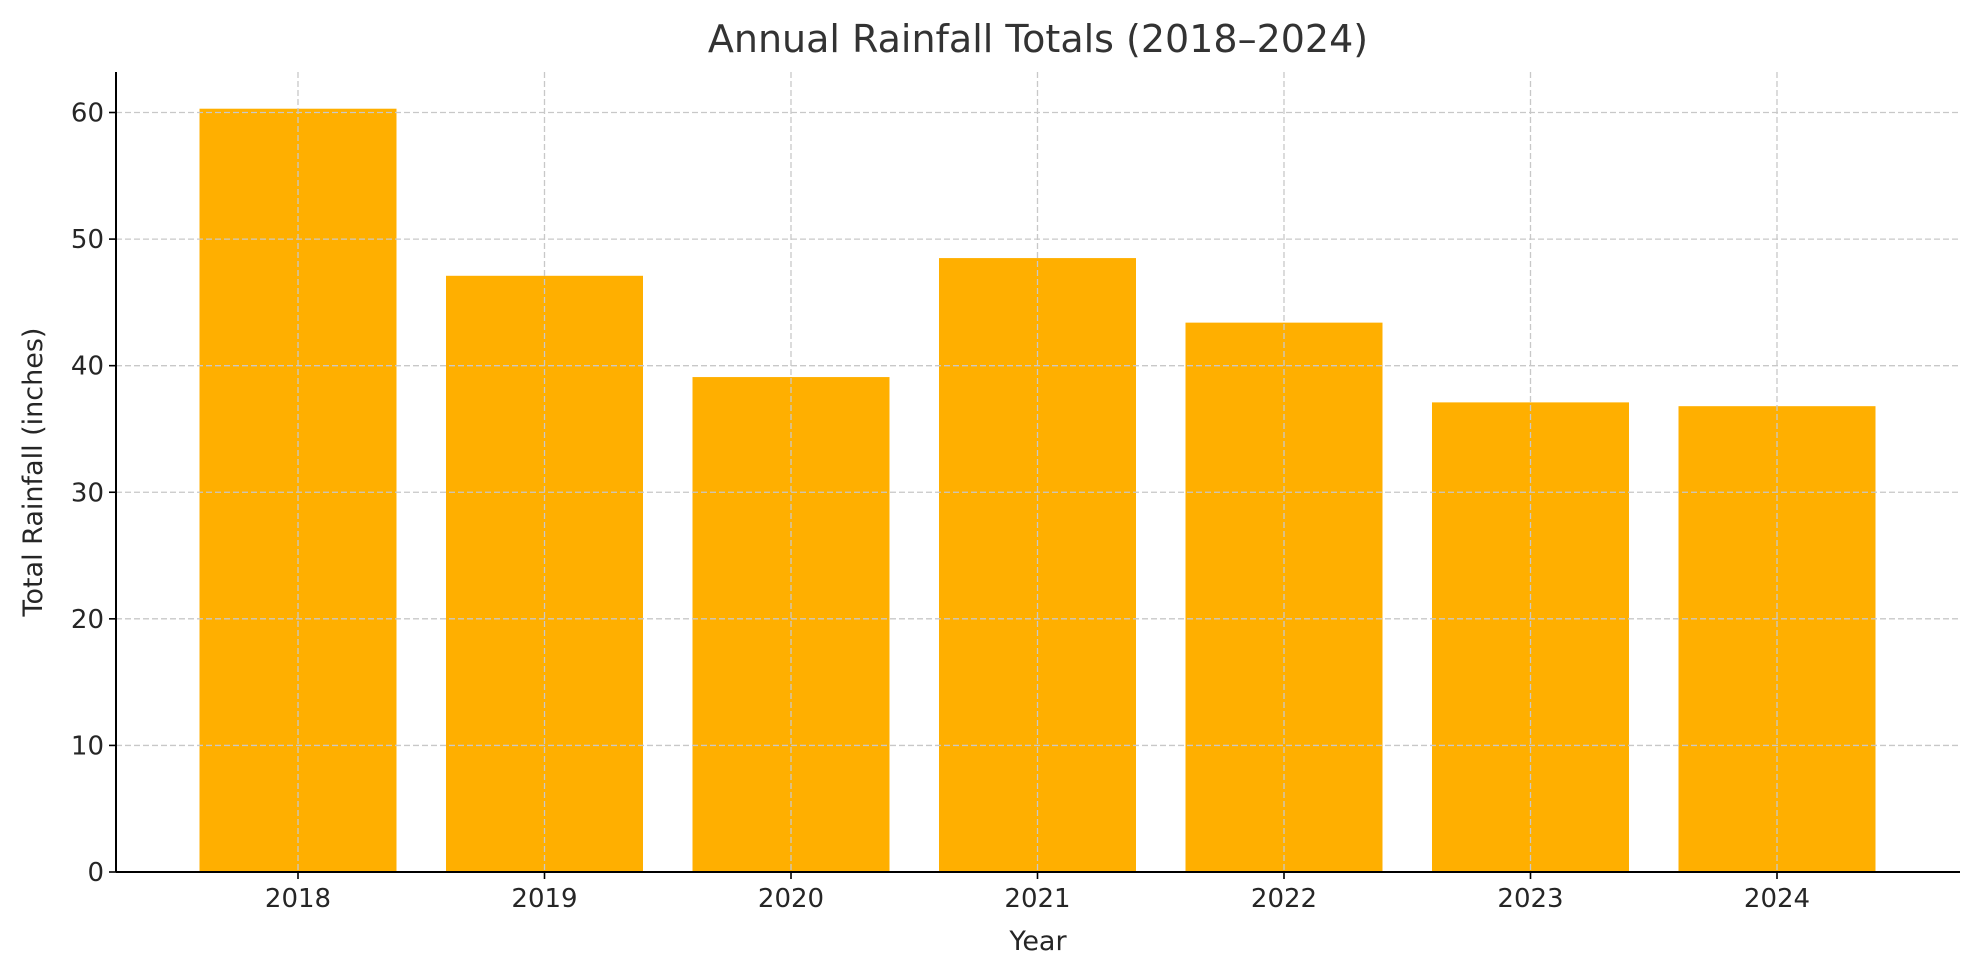 The image size is (1979, 980). What do you see at coordinates (87, 620) in the screenshot?
I see `y-tick-label: 20` at bounding box center [87, 620].